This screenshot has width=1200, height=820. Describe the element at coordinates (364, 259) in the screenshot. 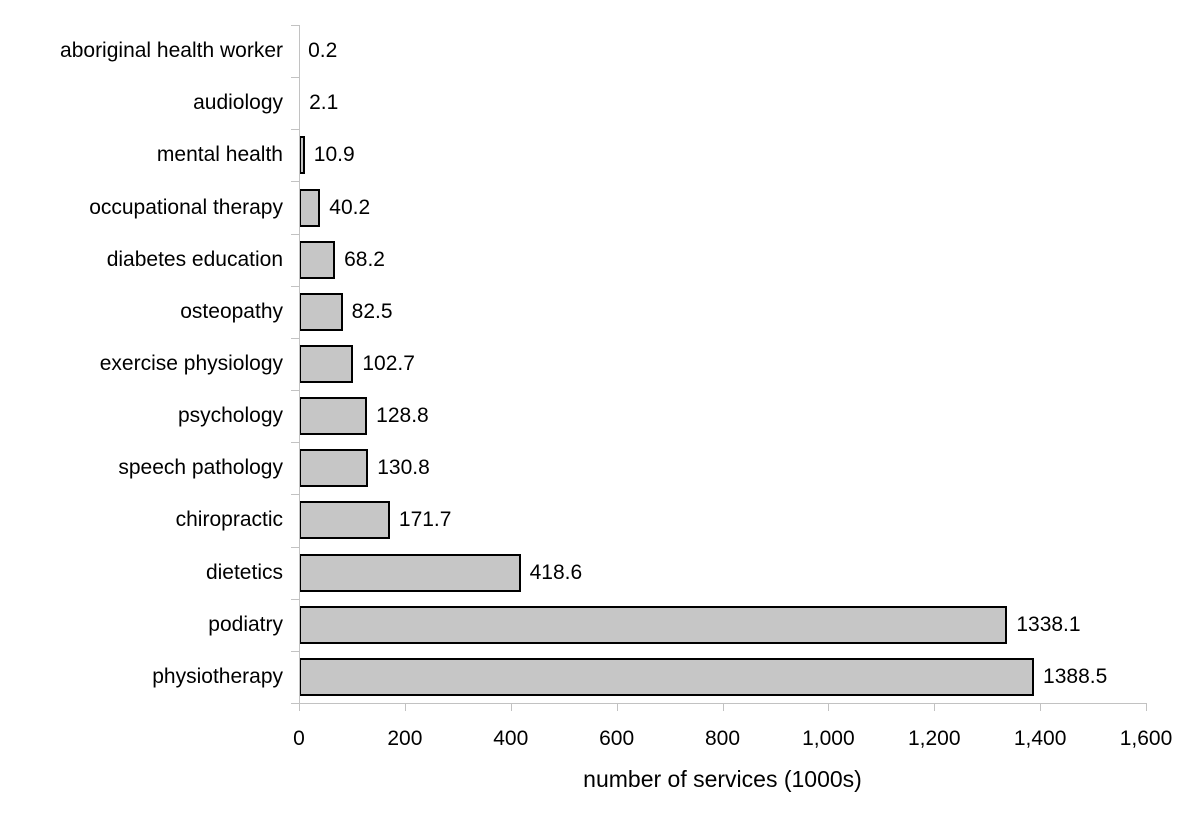

I see `value-label: 68.2` at that location.